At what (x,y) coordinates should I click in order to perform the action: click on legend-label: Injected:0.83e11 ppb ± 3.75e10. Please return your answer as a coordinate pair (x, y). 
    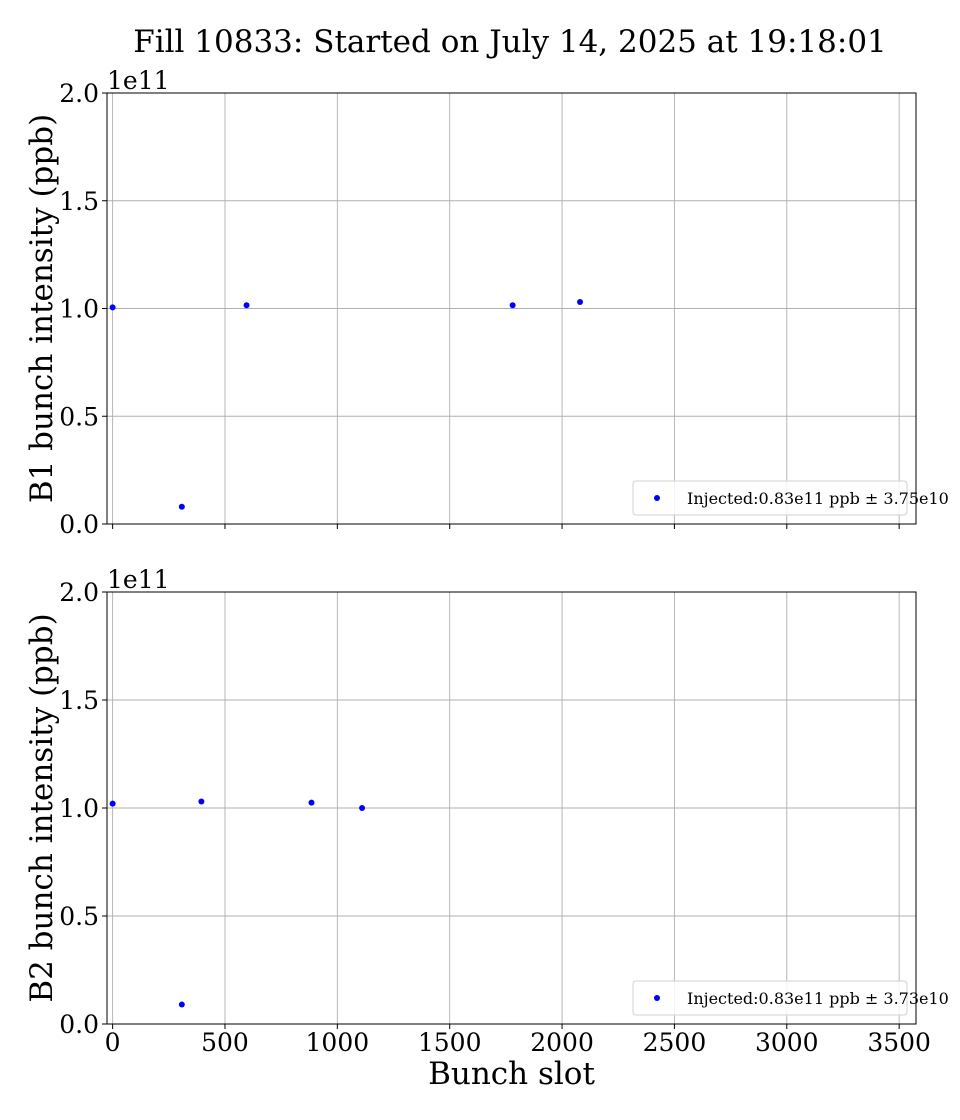
    Looking at the image, I should click on (818, 498).